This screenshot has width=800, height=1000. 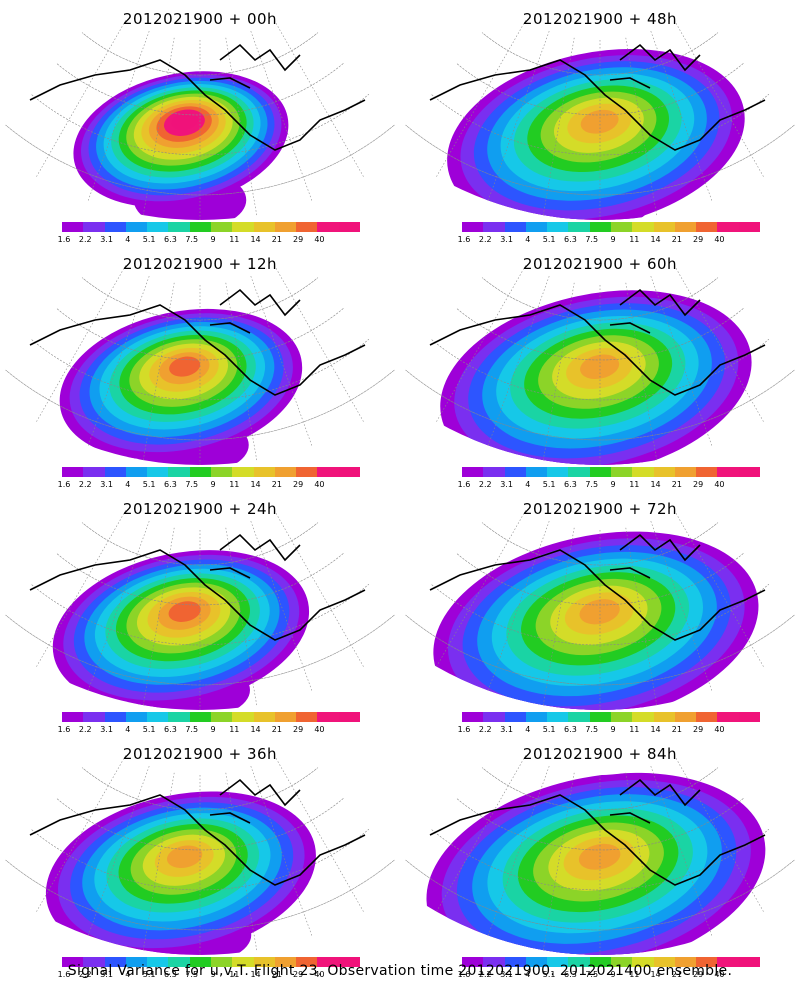 I want to click on colorbar-tick-label: 7.5, so click(x=192, y=239).